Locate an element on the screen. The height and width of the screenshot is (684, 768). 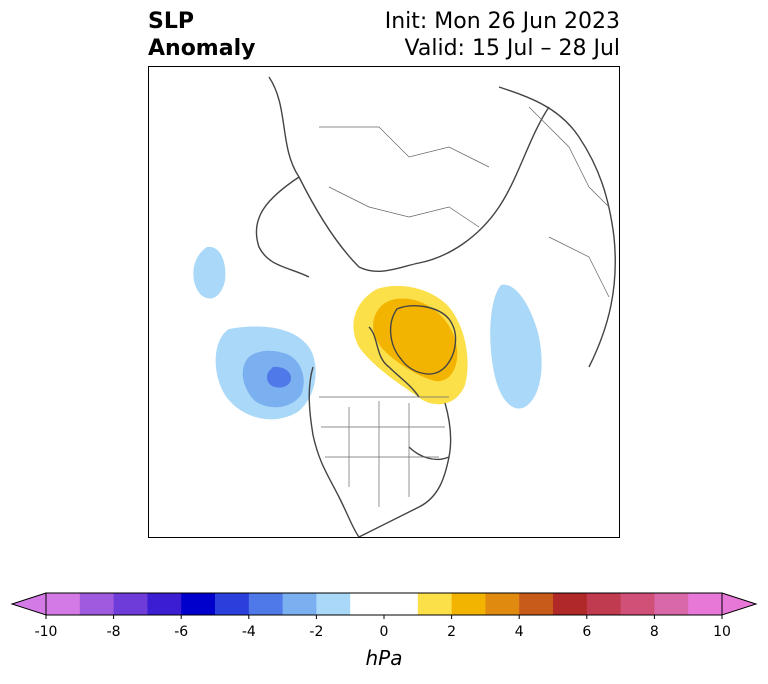
colorbar-tick-label: -6 is located at coordinates (181, 632).